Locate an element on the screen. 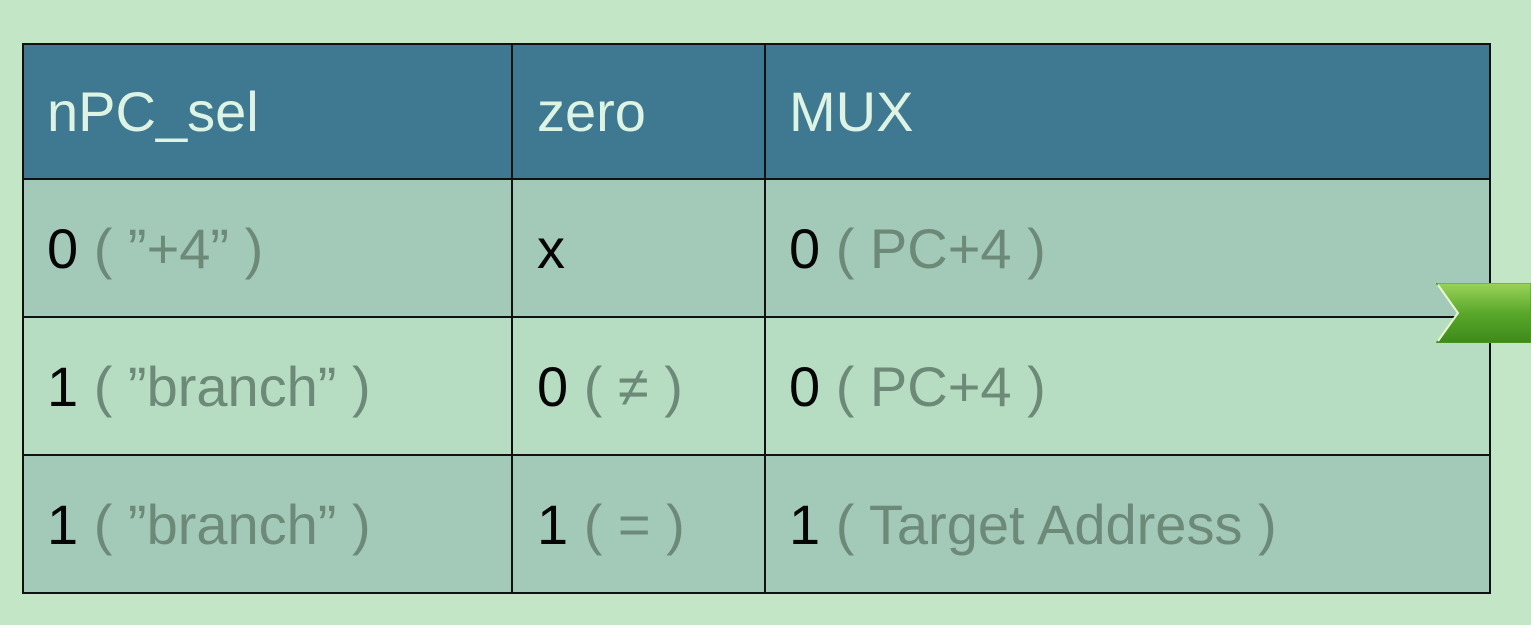 Image resolution: width=1531 pixels, height=625 pixels. cell-value: x is located at coordinates (551, 248).